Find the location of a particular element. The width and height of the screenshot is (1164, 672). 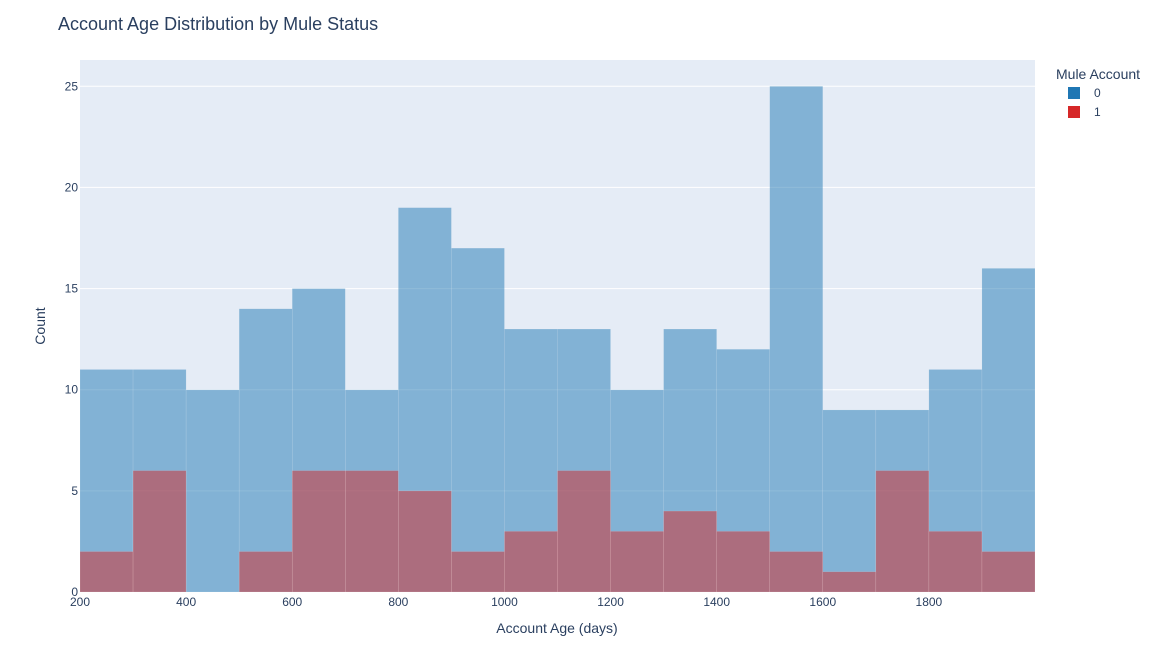

x-tick-label: 600 is located at coordinates (292, 602).